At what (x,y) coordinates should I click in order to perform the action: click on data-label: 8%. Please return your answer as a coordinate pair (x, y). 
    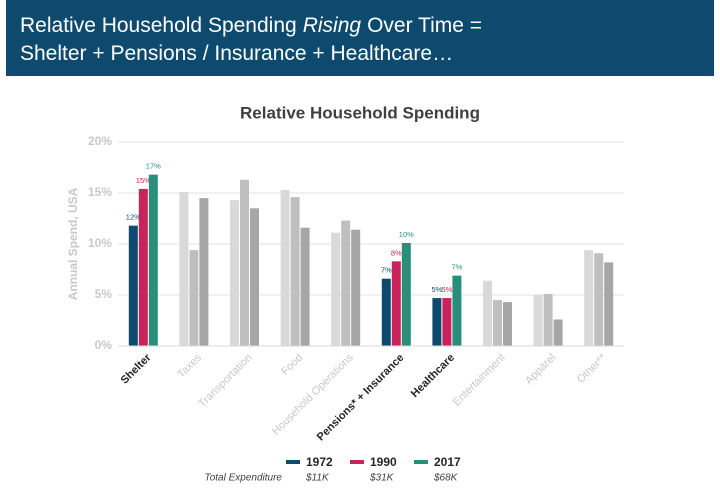
    Looking at the image, I should click on (396, 252).